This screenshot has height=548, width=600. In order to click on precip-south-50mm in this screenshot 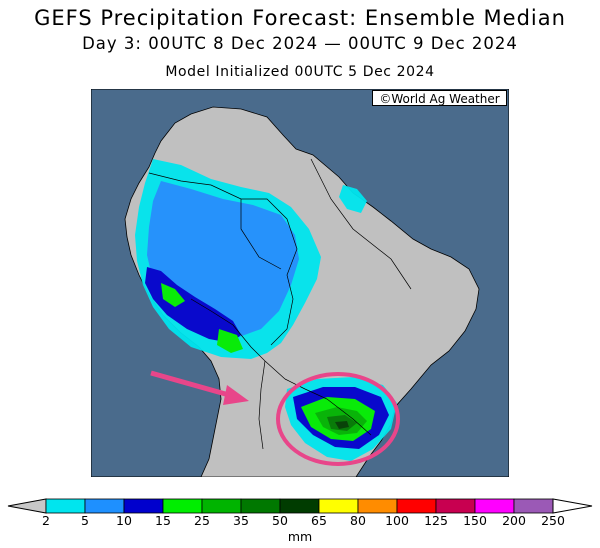, I will do `click(342, 425)`.